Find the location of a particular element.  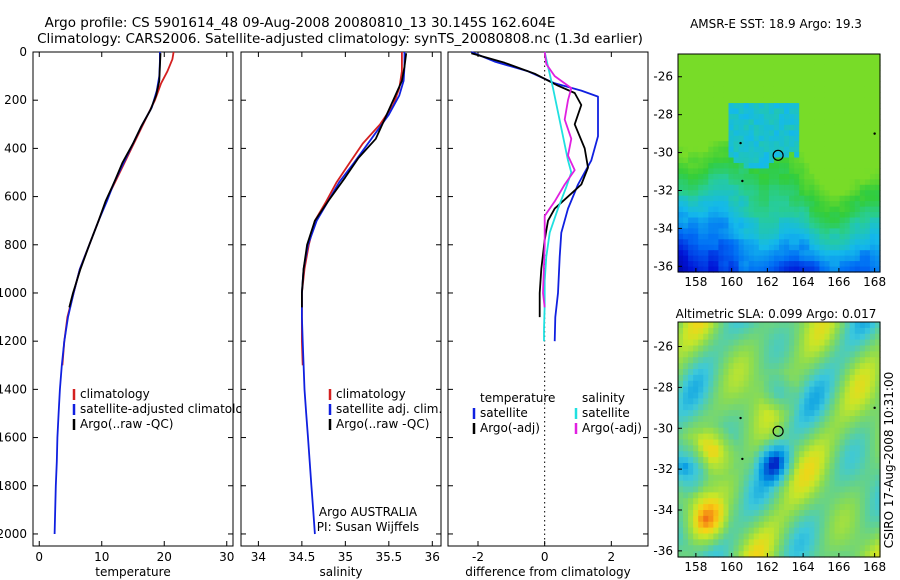

series-line-salinity-argo-adj- is located at coordinates (559, 179).